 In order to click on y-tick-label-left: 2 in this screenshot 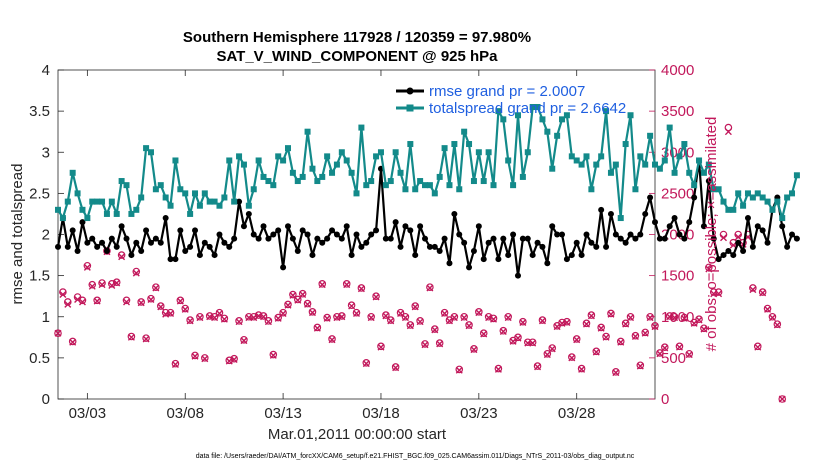, I will do `click(46, 235)`.